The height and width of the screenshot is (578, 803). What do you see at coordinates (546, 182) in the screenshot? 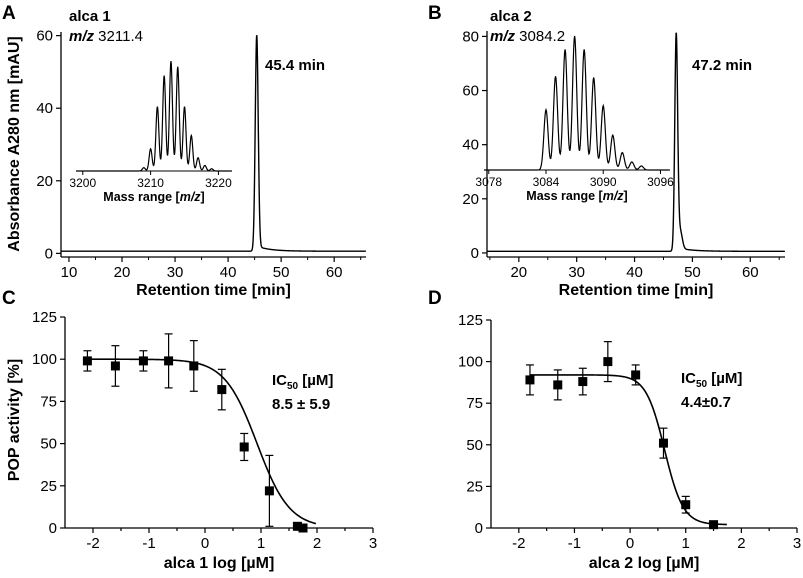
I see `inset-x-tick-label: 3084` at bounding box center [546, 182].